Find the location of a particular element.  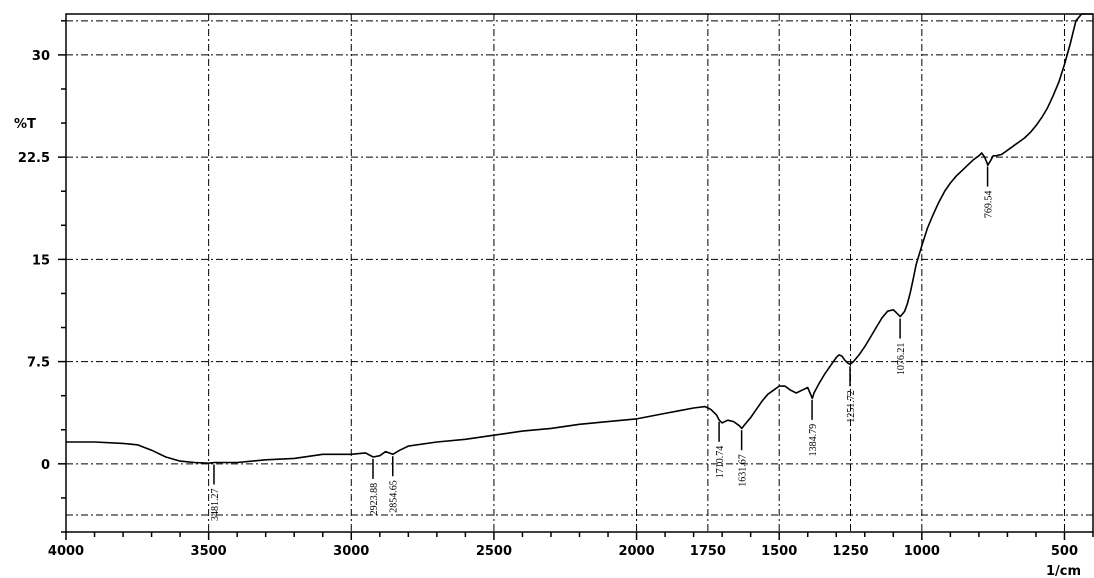

x-tick-label: 500 is located at coordinates (1064, 551).